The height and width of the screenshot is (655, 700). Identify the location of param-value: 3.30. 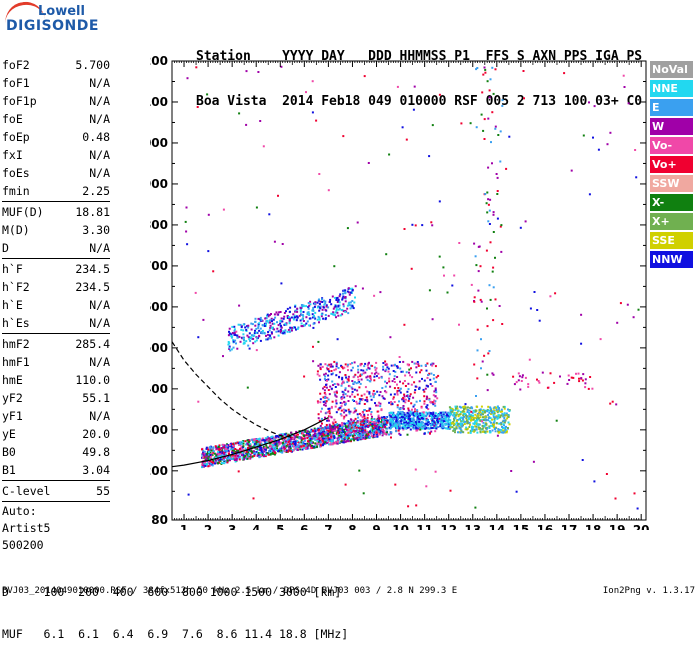
(96, 230).